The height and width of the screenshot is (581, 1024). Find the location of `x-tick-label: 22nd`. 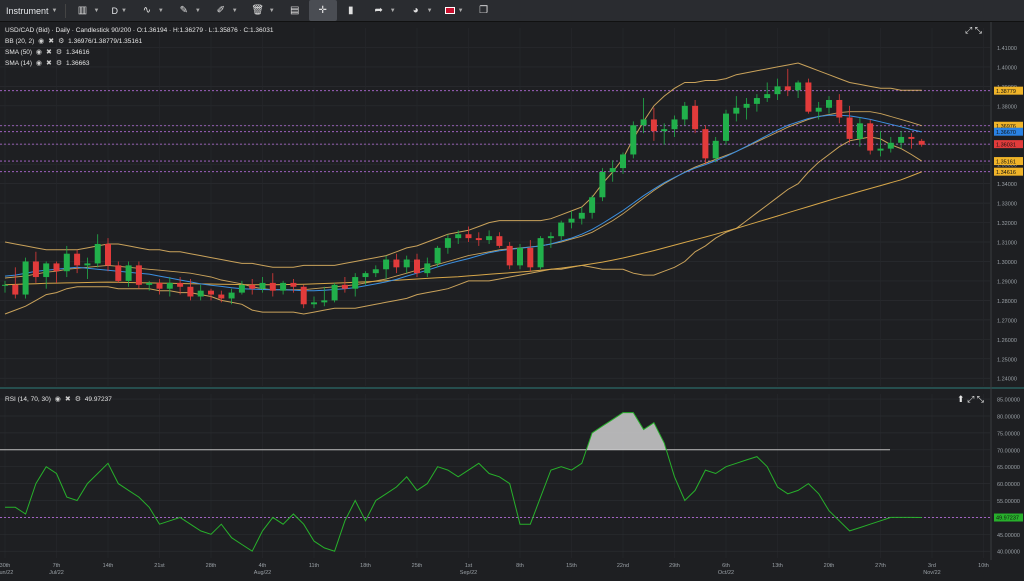

x-tick-label: 22nd is located at coordinates (623, 566).